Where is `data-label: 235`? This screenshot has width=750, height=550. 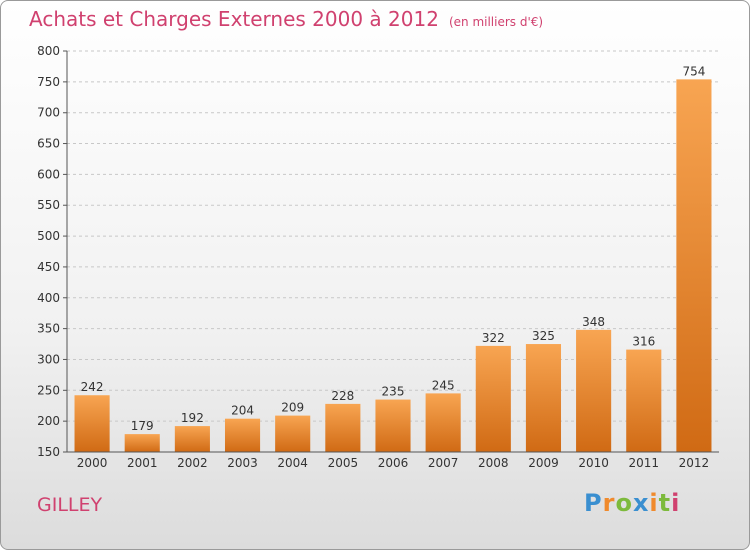
data-label: 235 is located at coordinates (393, 392).